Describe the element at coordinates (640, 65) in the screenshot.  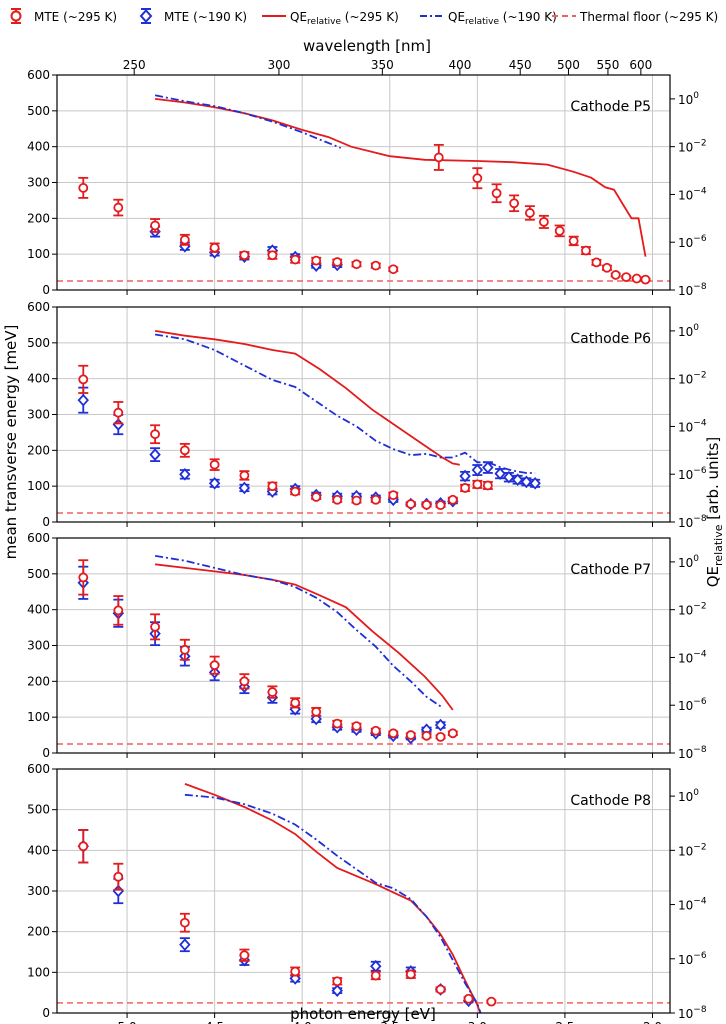
I see `wavelength-tick-label: 600` at that location.